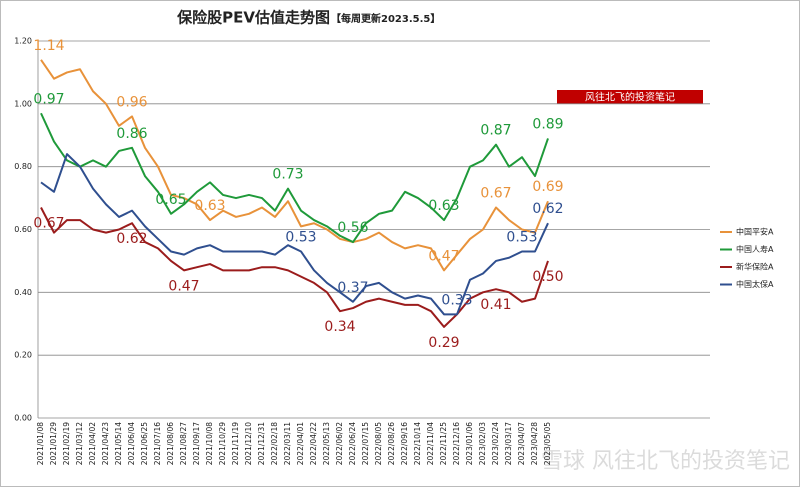 The height and width of the screenshot is (487, 800). I want to click on data-label: 0.34, so click(339, 327).